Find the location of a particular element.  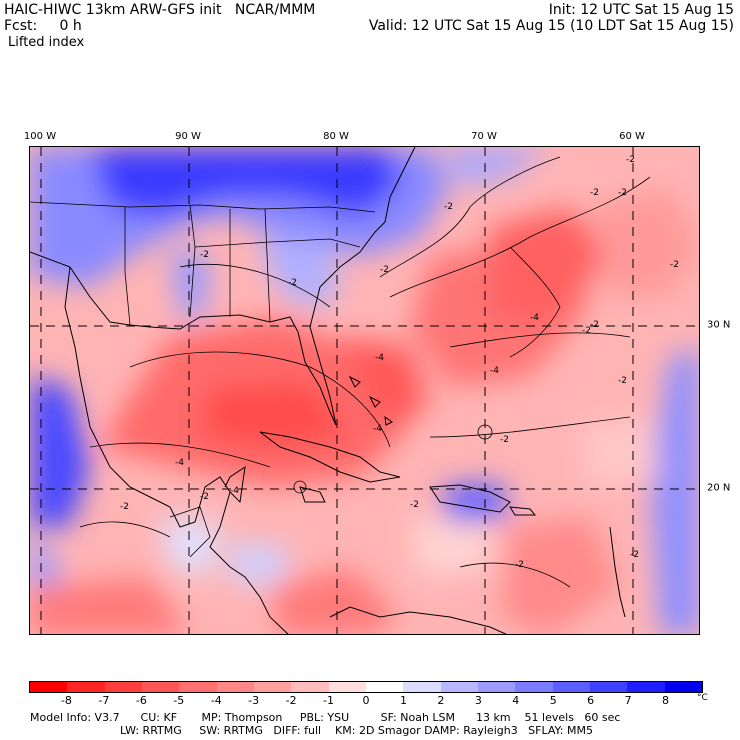

lon-label-90w: 90 W is located at coordinates (188, 136).